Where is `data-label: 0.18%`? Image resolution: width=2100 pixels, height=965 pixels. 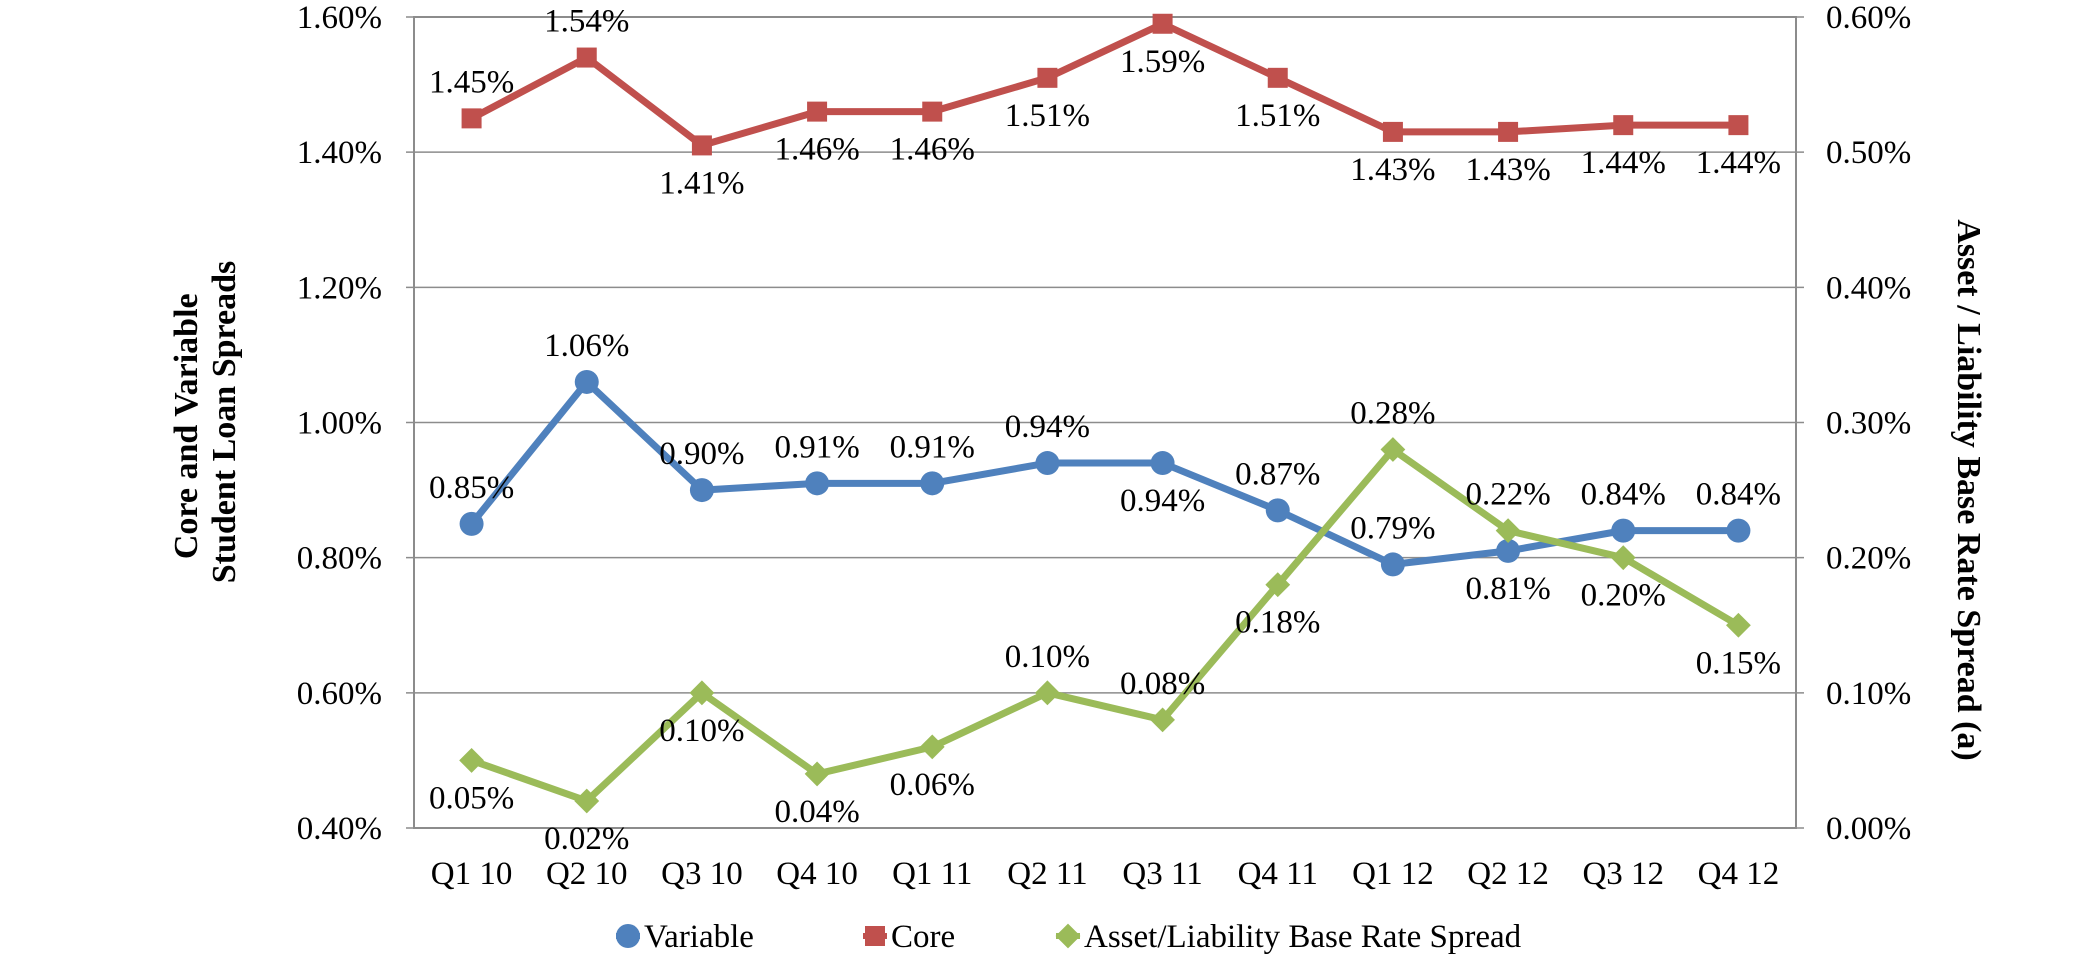 data-label: 0.18% is located at coordinates (1277, 623).